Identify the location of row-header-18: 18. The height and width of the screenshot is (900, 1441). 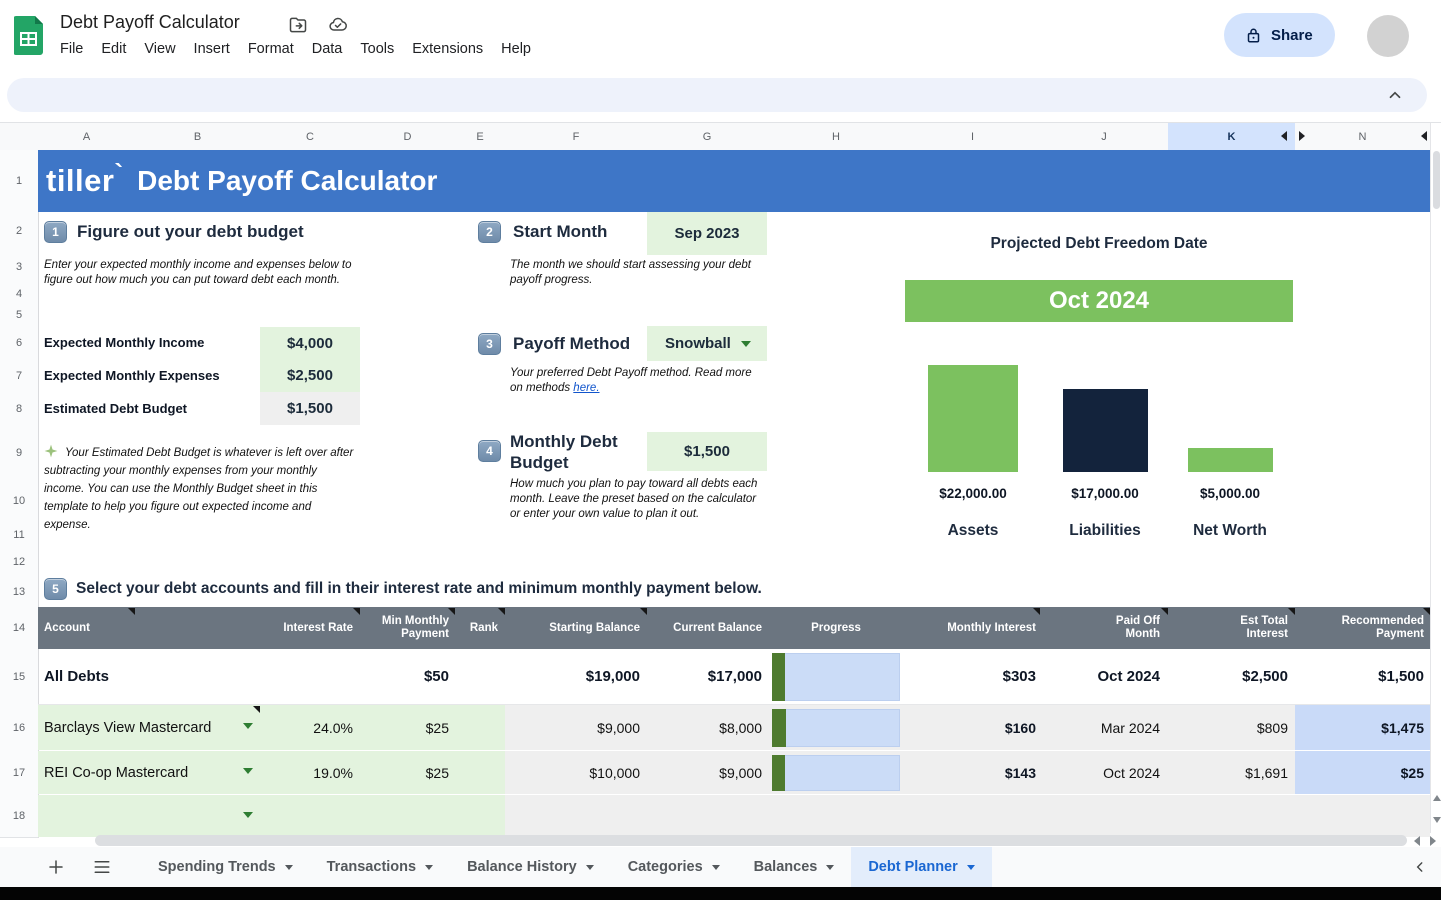
(19, 816).